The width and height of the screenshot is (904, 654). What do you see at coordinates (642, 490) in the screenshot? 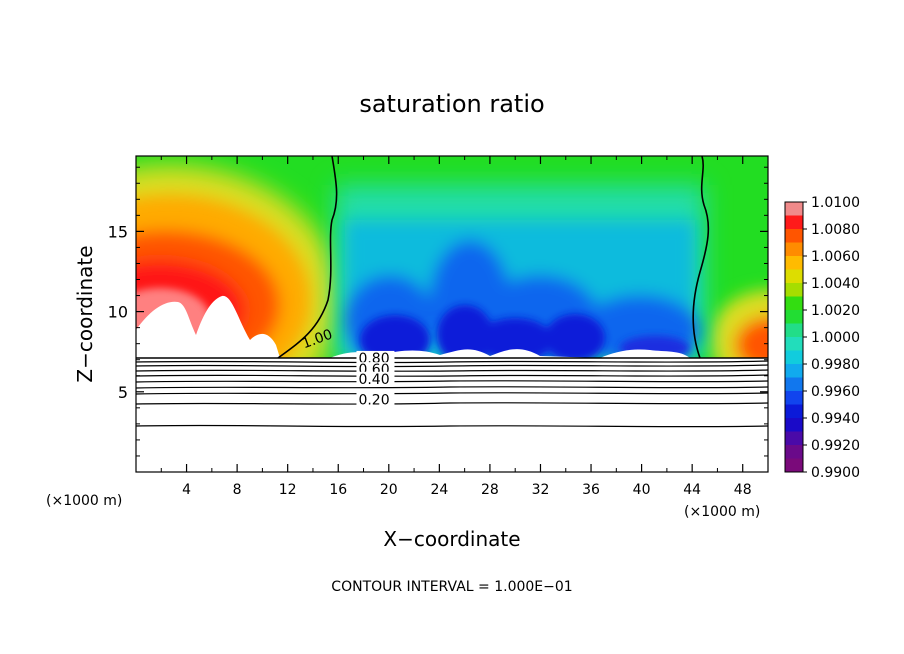
I see `x-tick-label: 40` at bounding box center [642, 490].